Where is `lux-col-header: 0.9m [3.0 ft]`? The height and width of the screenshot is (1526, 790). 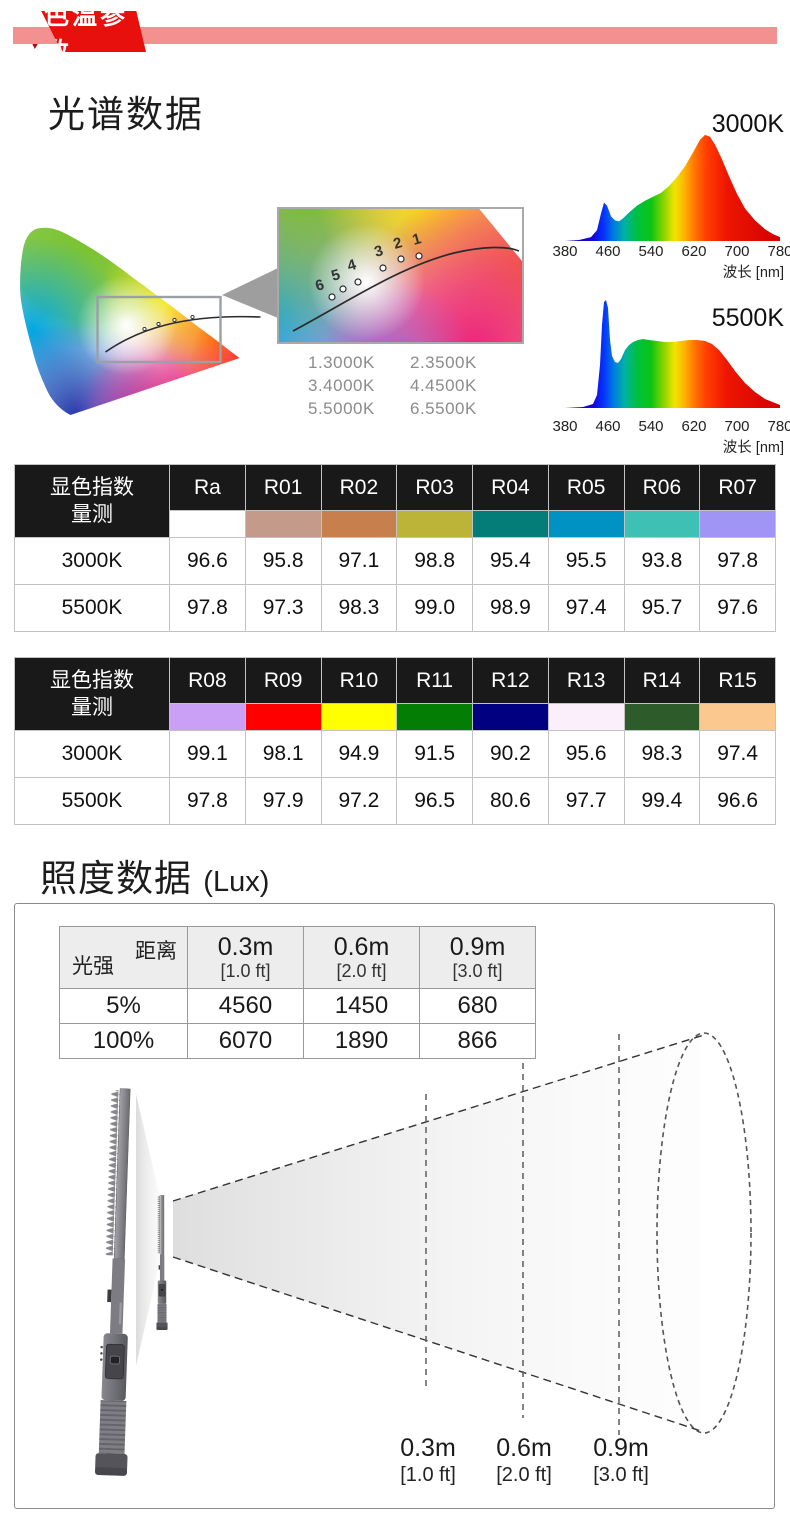
lux-col-header: 0.9m [3.0 ft] is located at coordinates (477, 957).